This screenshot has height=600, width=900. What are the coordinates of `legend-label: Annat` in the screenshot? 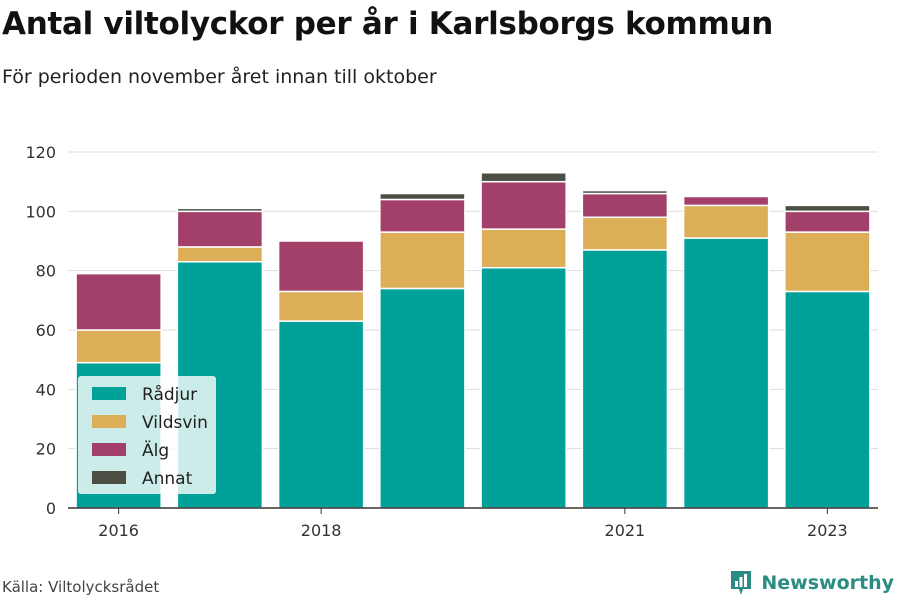 It's located at (167, 479).